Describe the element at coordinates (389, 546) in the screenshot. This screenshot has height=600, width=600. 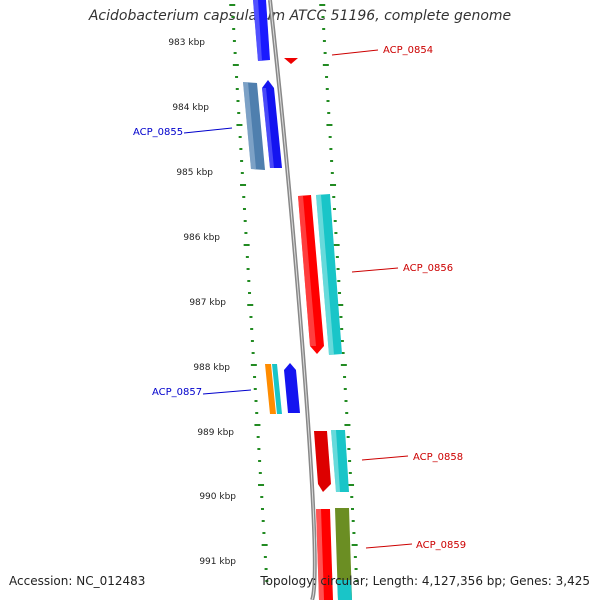
I see `leader-acp0859` at that location.